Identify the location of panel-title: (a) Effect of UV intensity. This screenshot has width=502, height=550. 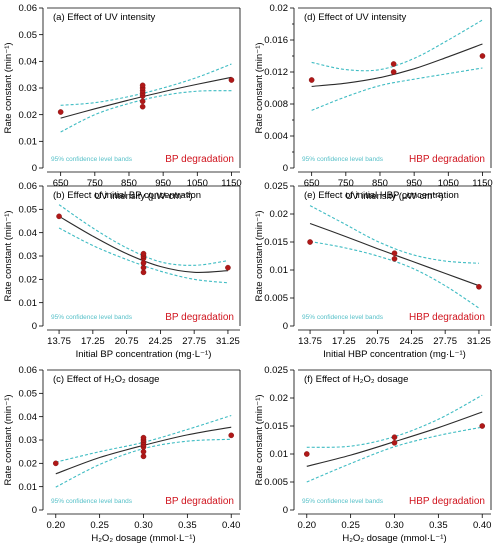
(104, 17).